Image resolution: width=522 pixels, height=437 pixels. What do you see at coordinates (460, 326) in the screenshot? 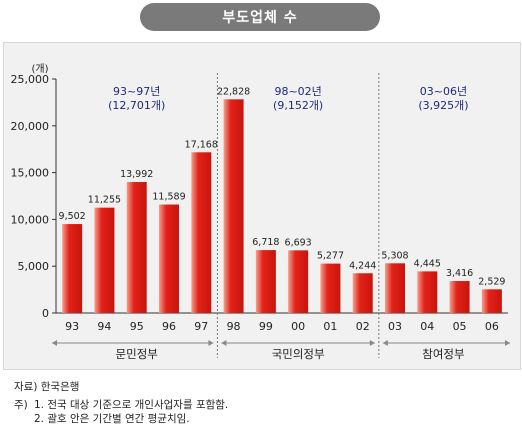
I see `x-tick-label: 05` at bounding box center [460, 326].